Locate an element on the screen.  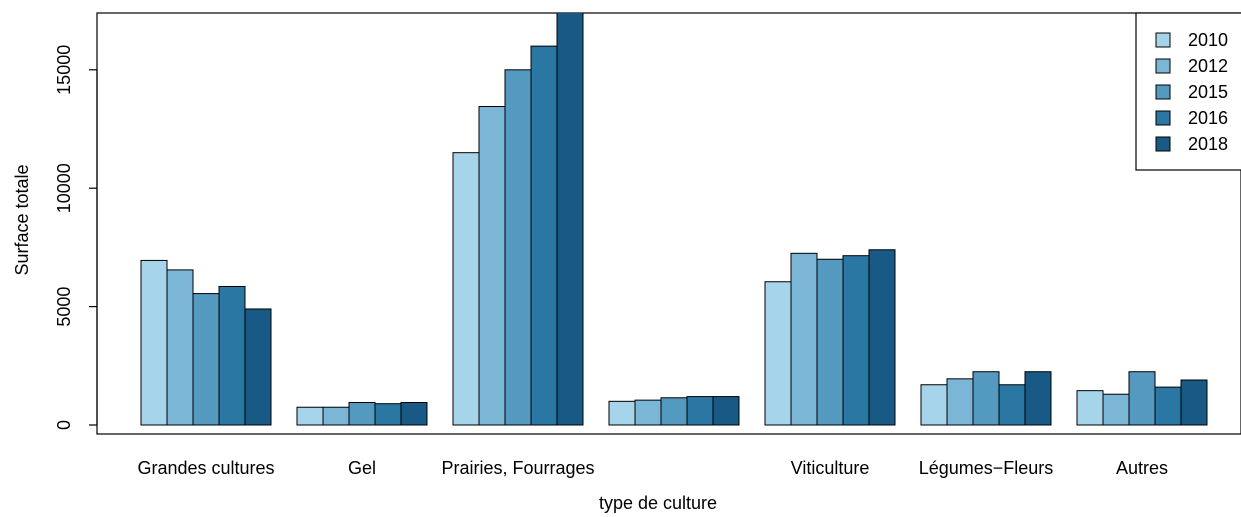
x-tick-label: Prairies, Fourrages is located at coordinates (517, 468).